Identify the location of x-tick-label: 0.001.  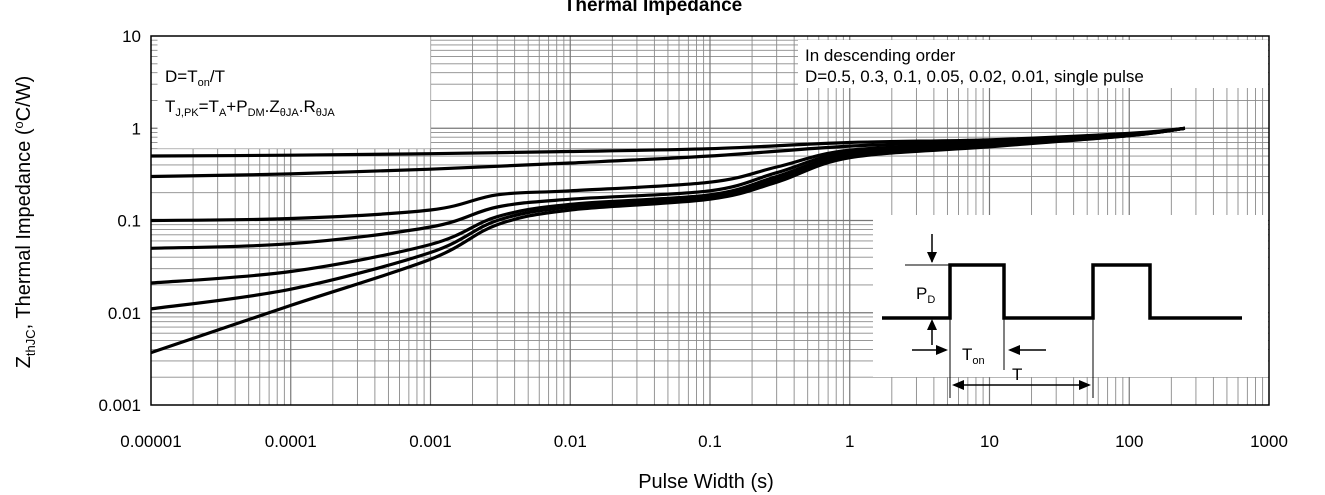
(430, 441).